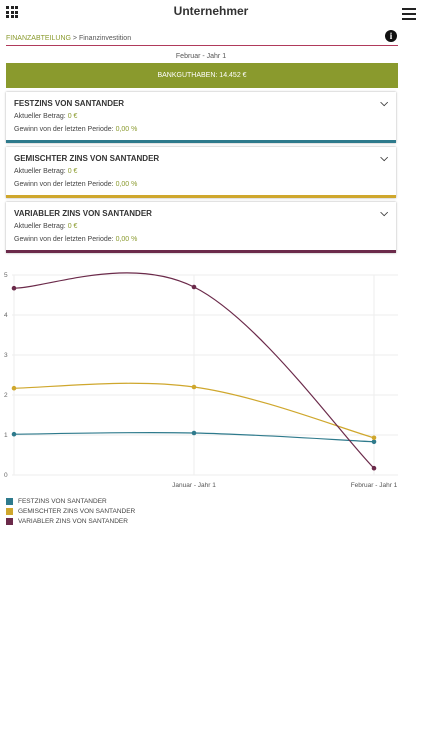  What do you see at coordinates (6, 475) in the screenshot?
I see `y-tick-label: 0` at bounding box center [6, 475].